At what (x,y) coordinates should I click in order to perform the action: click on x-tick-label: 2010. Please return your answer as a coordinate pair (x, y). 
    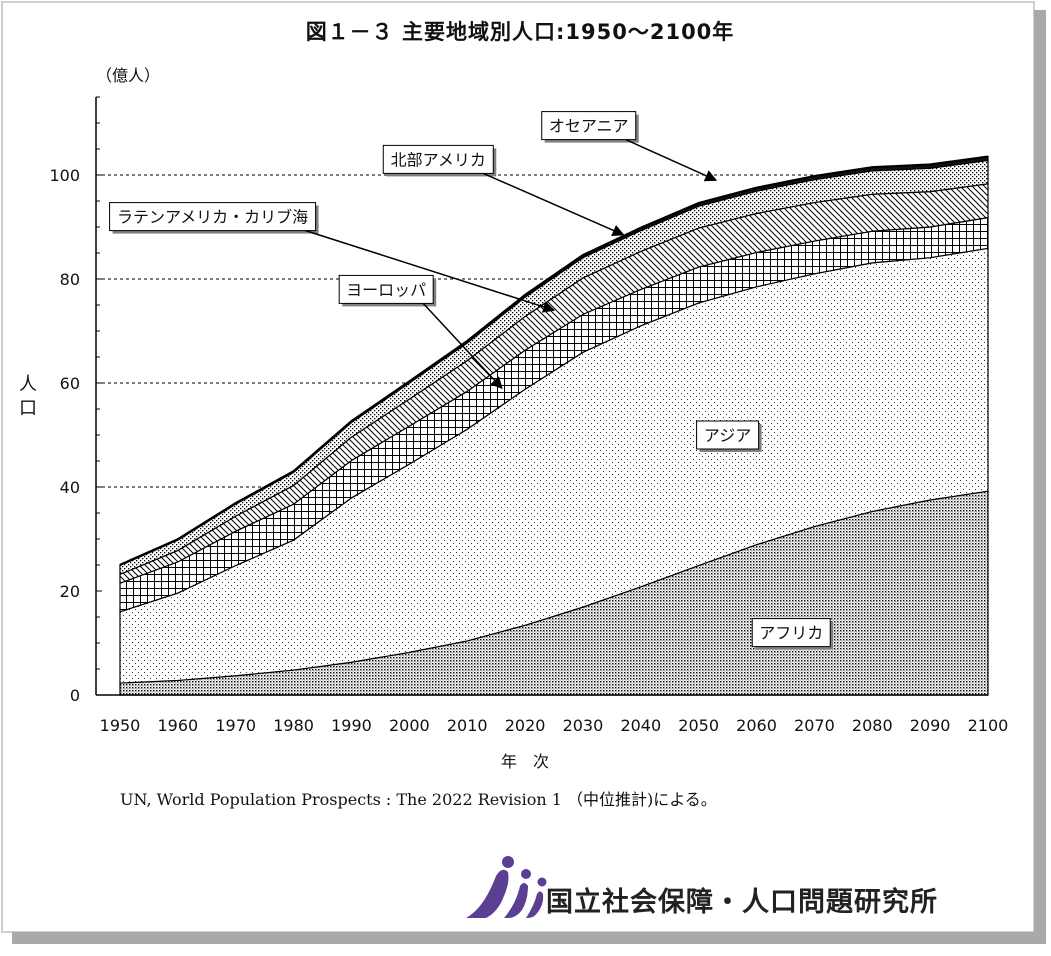
    Looking at the image, I should click on (467, 725).